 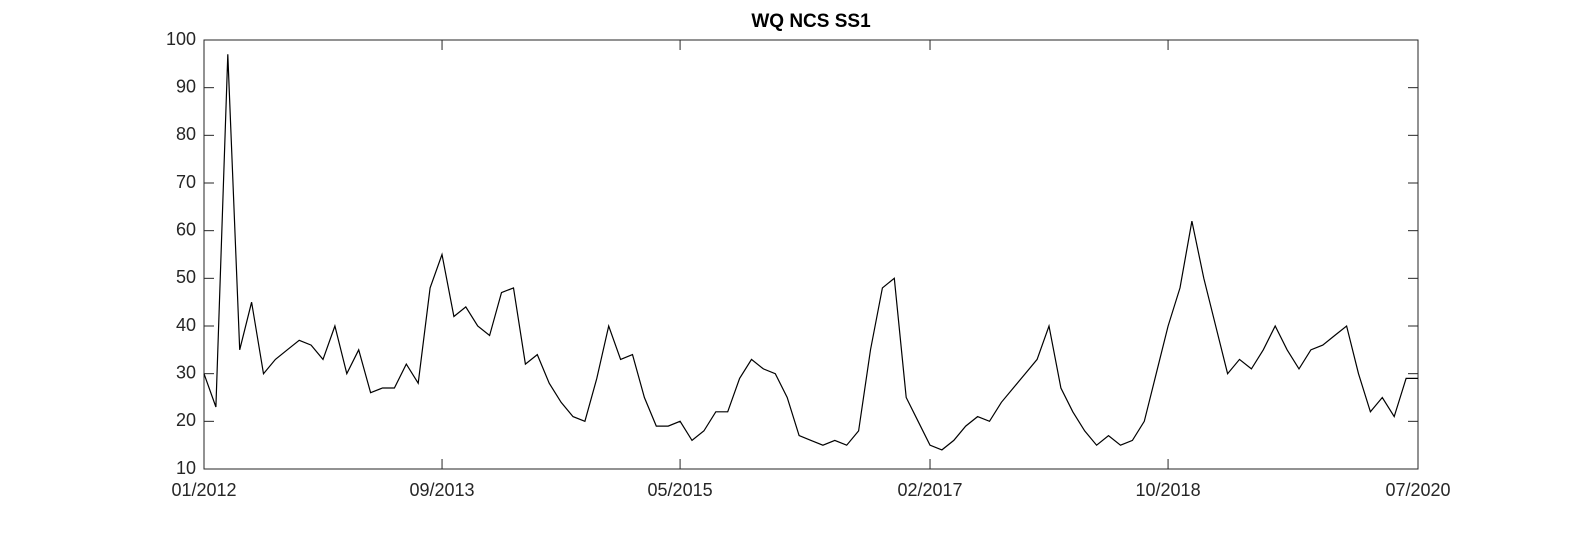 What do you see at coordinates (442, 490) in the screenshot?
I see `x-tick-label: 09/2013` at bounding box center [442, 490].